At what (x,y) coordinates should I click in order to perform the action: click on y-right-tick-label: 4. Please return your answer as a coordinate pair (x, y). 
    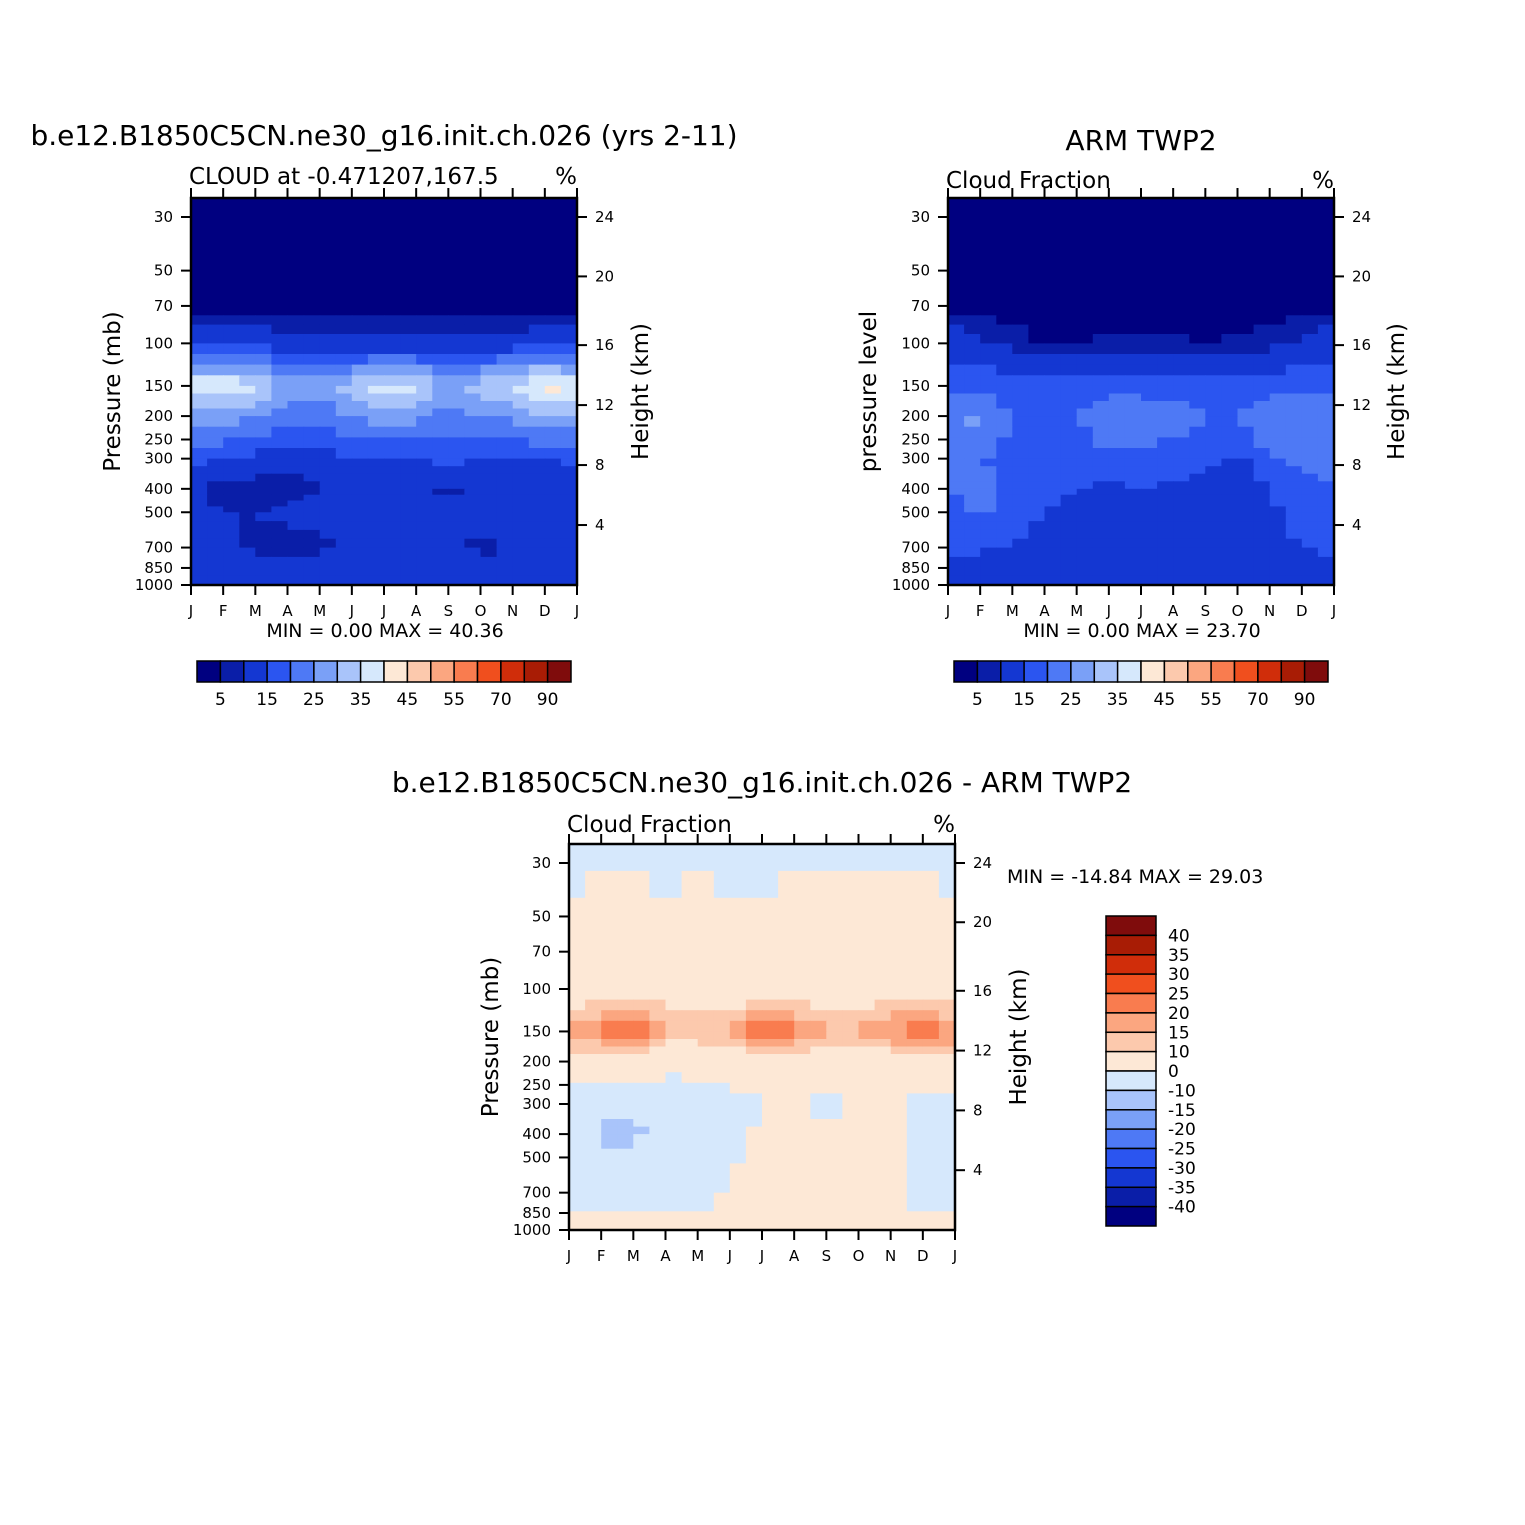
    Looking at the image, I should click on (600, 525).